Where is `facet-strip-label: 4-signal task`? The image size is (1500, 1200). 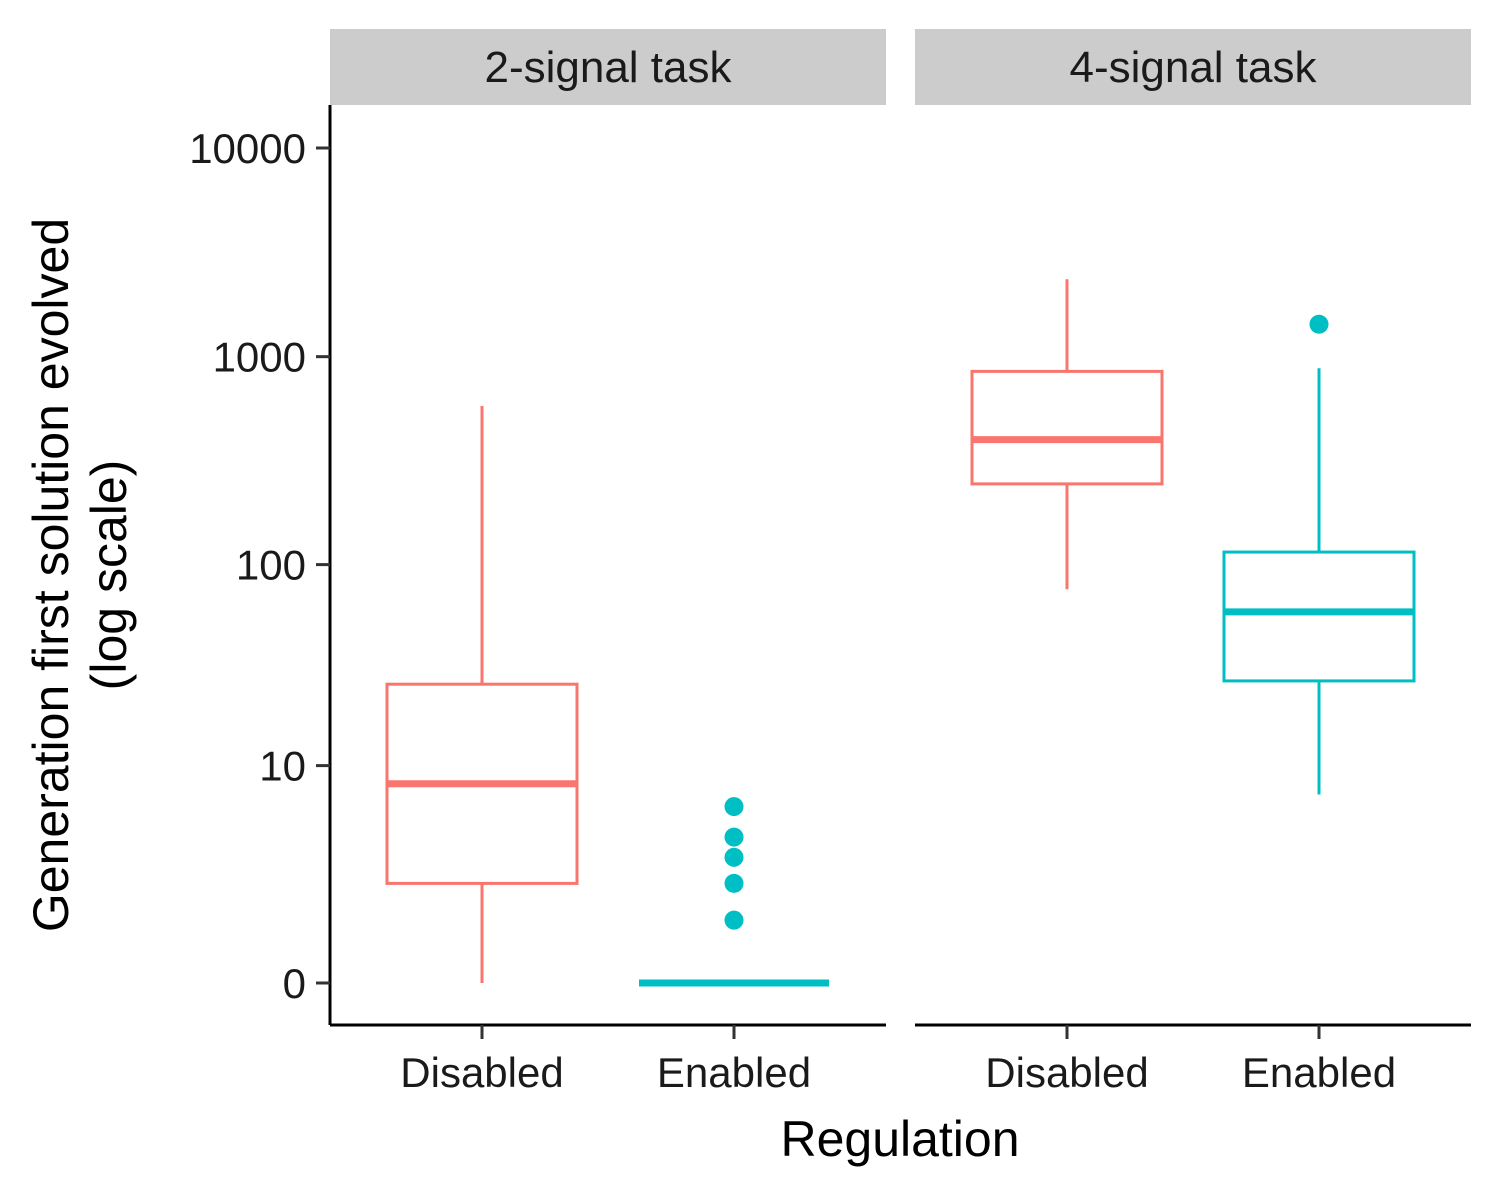
facet-strip-label: 4-signal task is located at coordinates (1193, 67).